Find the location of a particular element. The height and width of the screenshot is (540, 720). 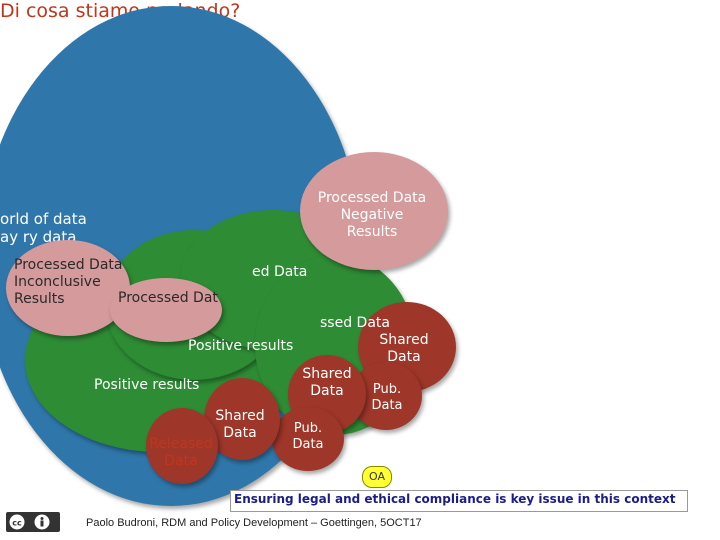

inconclusive-results-bubble is located at coordinates (68, 288).